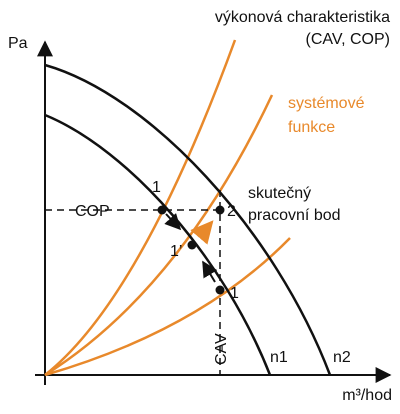 The image size is (400, 414). Describe the element at coordinates (367, 395) in the screenshot. I see `x-axis-label: m³/hod` at that location.